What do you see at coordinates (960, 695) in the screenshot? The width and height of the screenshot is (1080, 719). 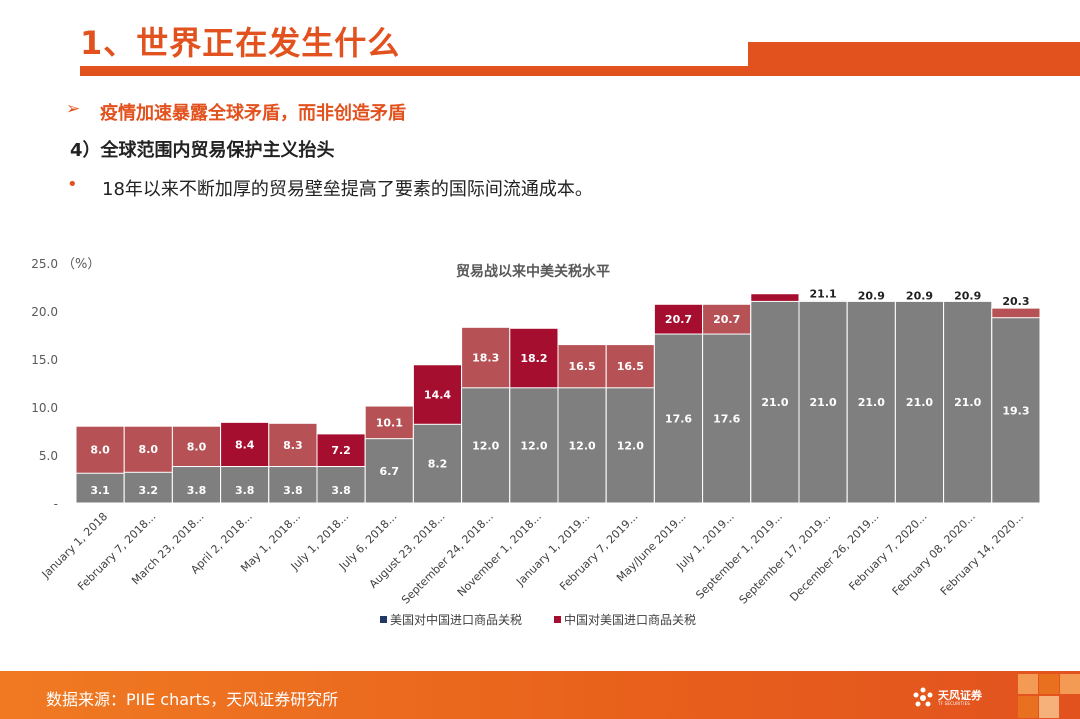 I see `logo-text: 天风证券` at bounding box center [960, 695].